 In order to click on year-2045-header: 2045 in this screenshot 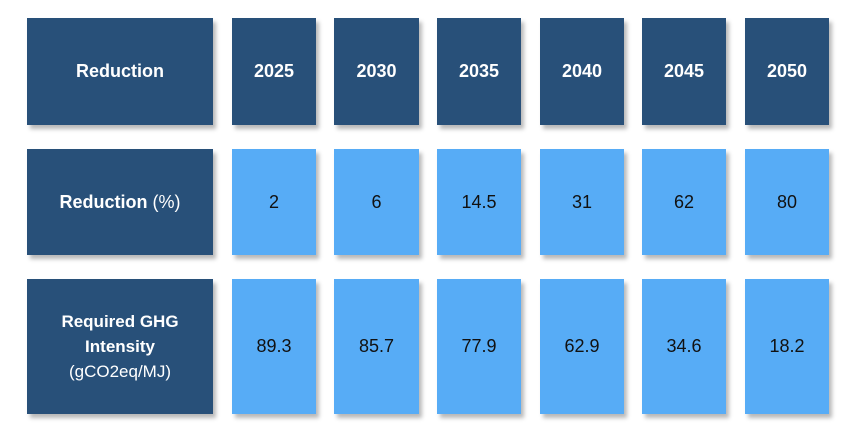, I will do `click(684, 71)`.